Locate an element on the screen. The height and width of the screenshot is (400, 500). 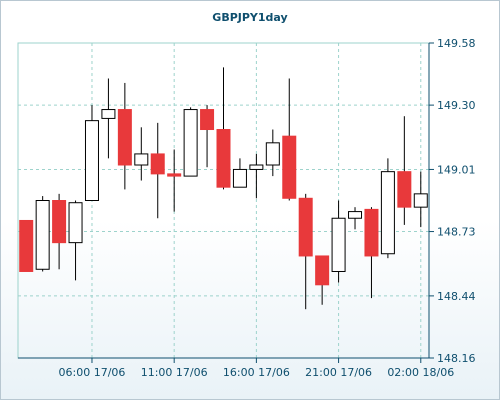
y-tick-label: 149.30 is located at coordinates (456, 105).